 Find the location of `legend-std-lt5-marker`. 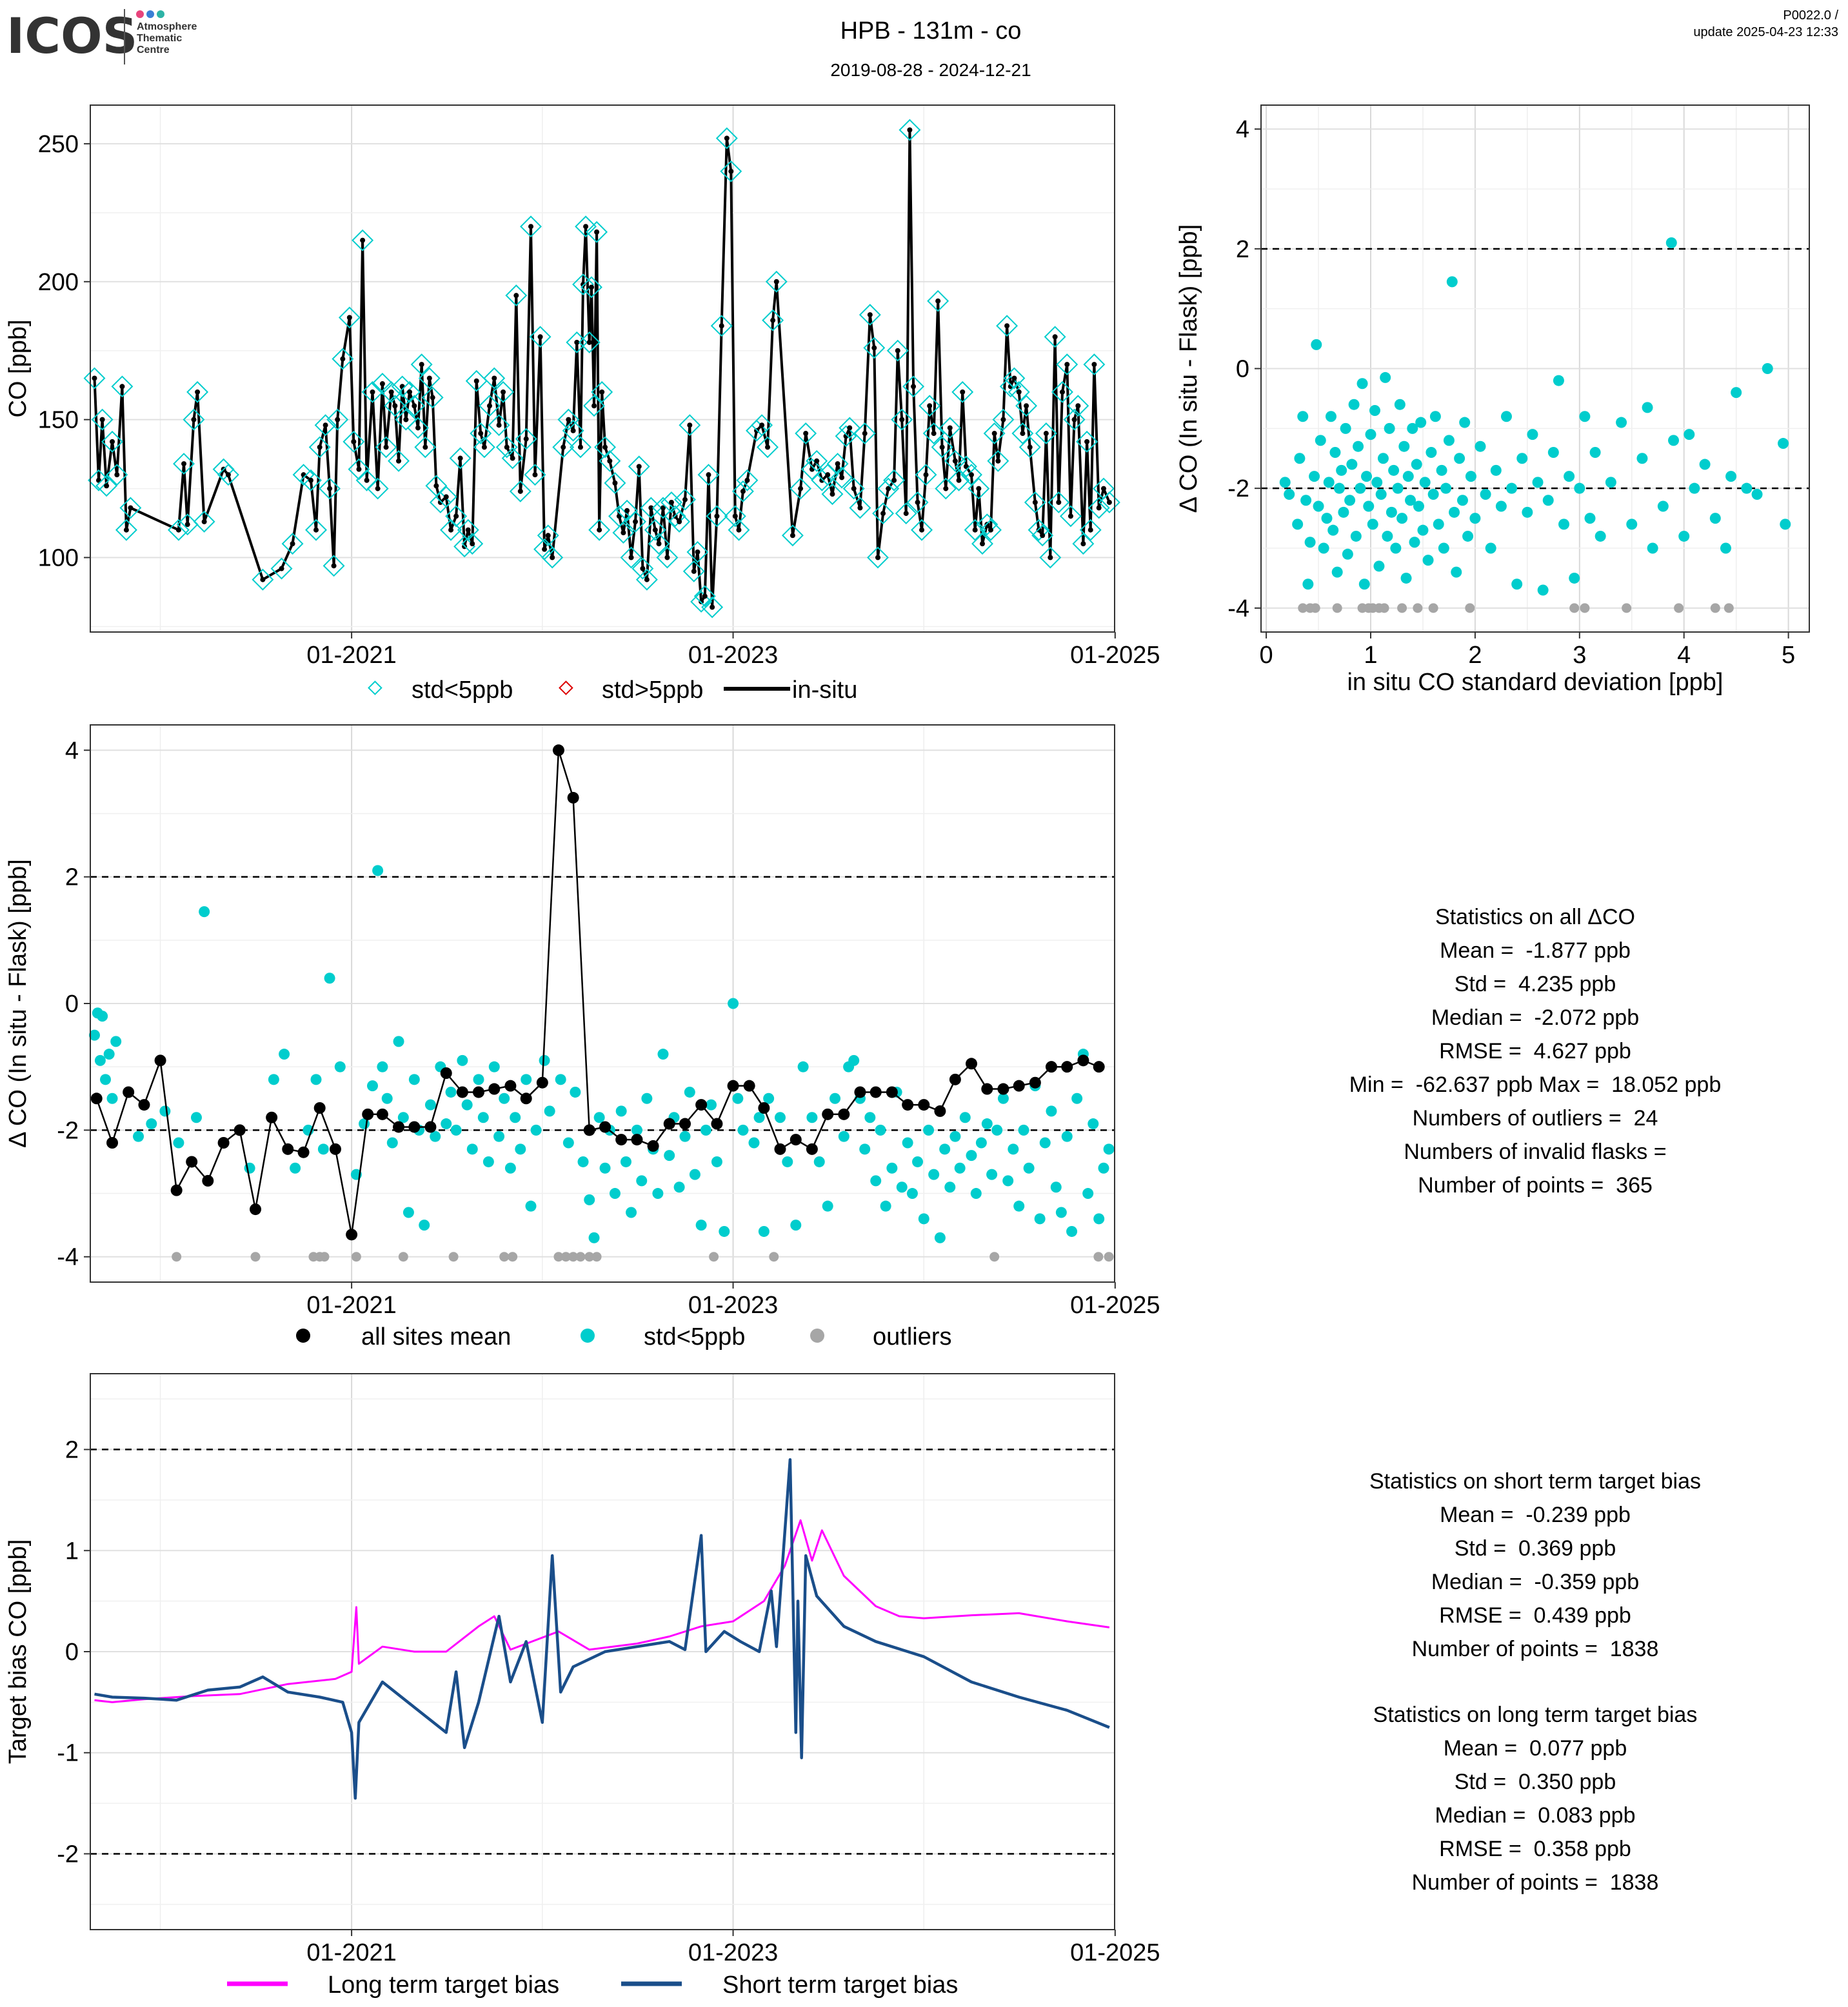

legend-std-lt5-marker is located at coordinates (588, 1336).